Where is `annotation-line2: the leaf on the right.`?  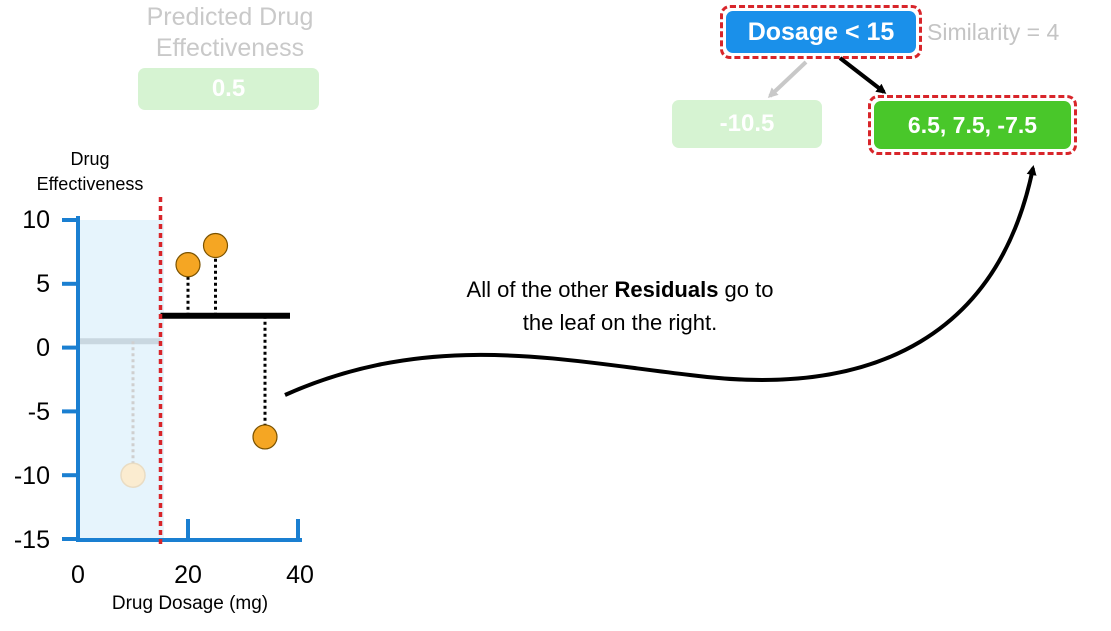 annotation-line2: the leaf on the right. is located at coordinates (620, 322).